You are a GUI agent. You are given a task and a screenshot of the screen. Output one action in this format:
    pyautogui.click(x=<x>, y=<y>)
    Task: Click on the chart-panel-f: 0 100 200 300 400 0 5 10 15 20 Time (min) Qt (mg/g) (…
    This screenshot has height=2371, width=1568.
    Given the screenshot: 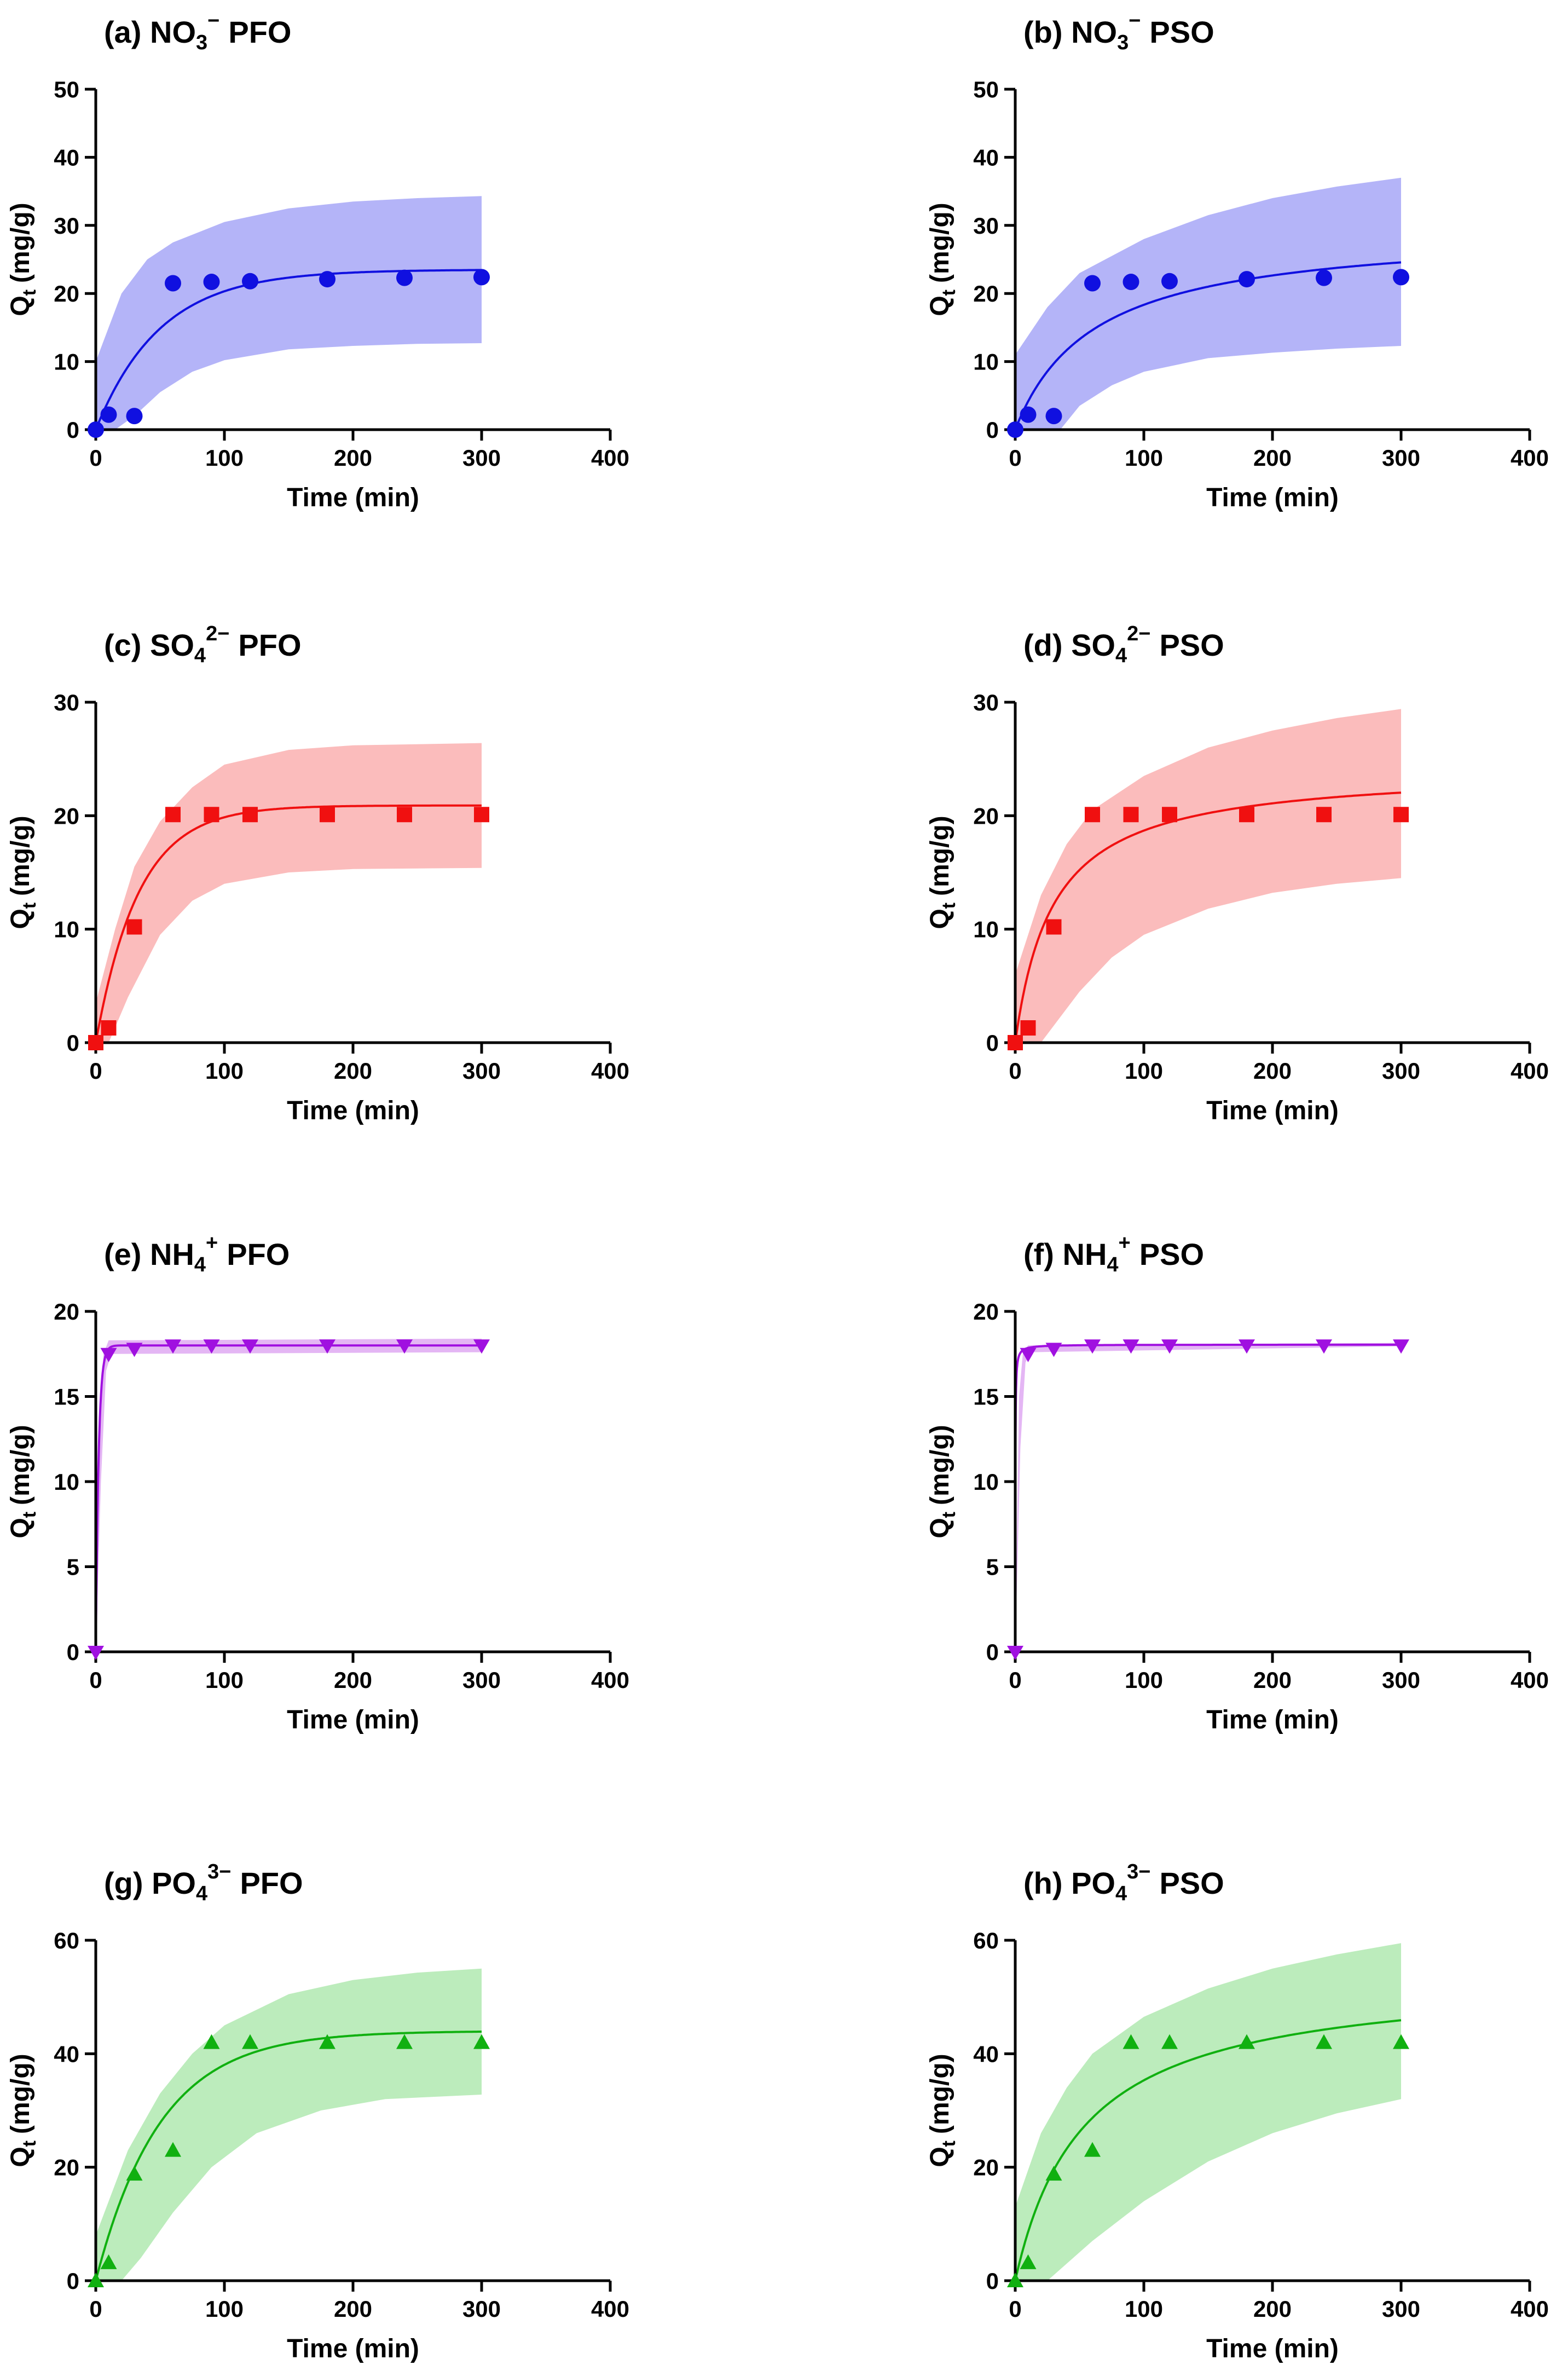 What is the action you would take?
    pyautogui.click(x=1237, y=1482)
    